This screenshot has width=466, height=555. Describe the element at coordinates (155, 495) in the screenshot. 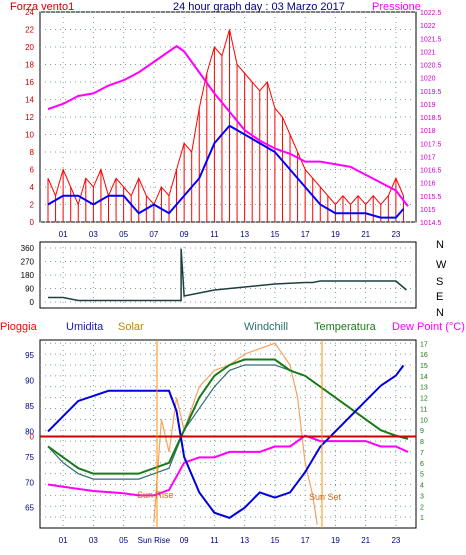

I see `sunrise-label: Sun Rise` at that location.